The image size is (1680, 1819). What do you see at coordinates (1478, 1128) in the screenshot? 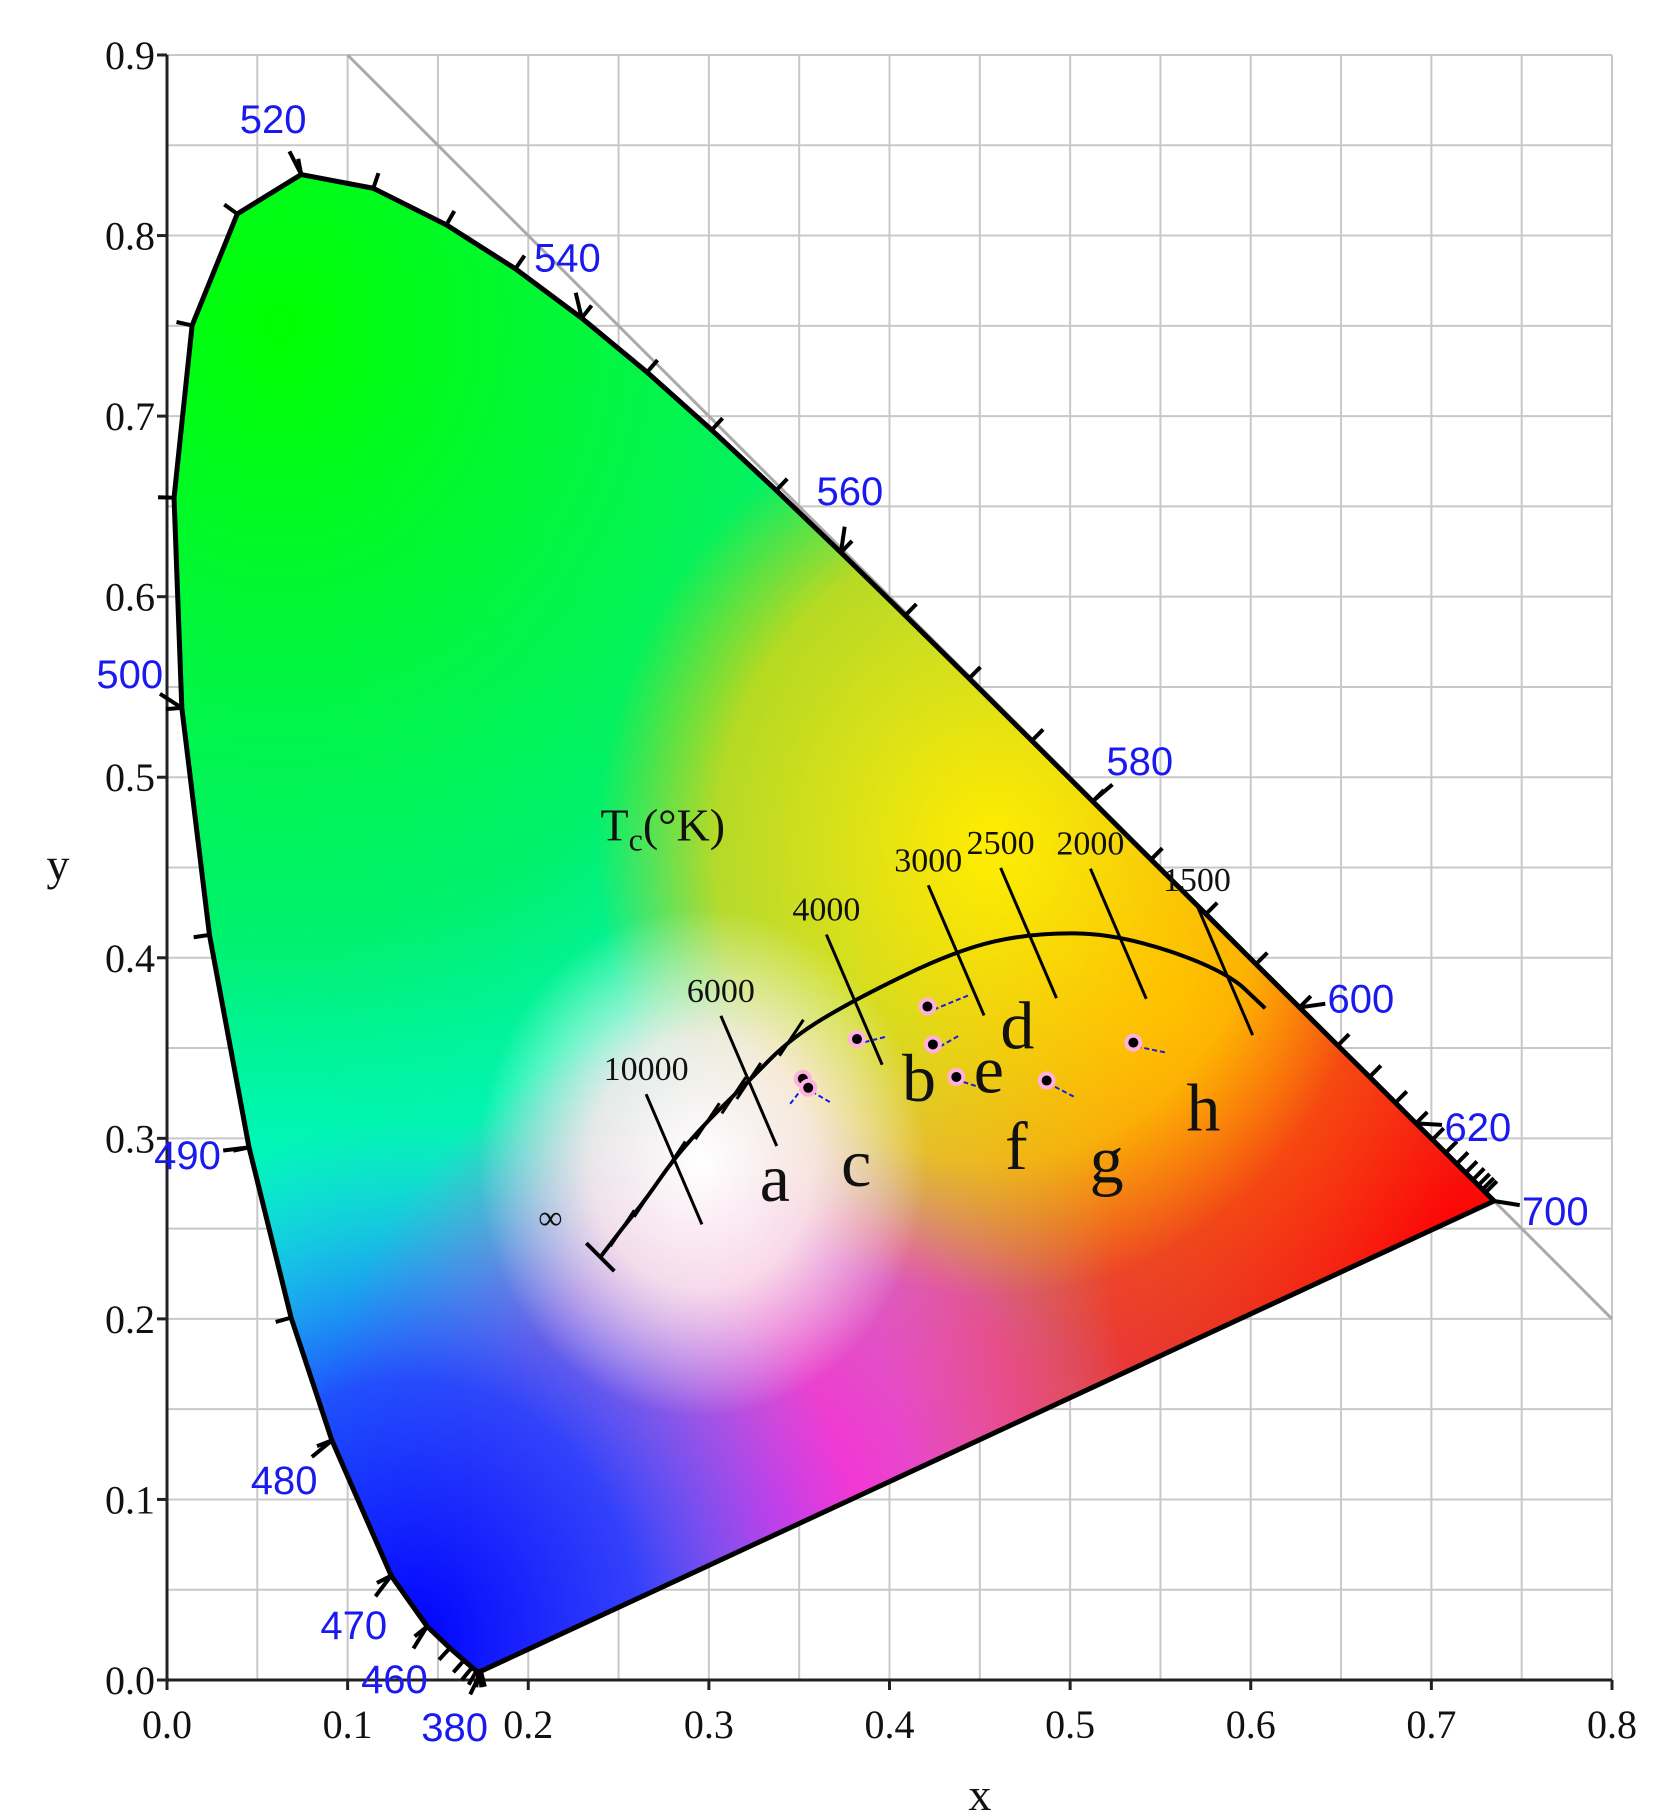
I see `wavelength-label: 620` at bounding box center [1478, 1128].